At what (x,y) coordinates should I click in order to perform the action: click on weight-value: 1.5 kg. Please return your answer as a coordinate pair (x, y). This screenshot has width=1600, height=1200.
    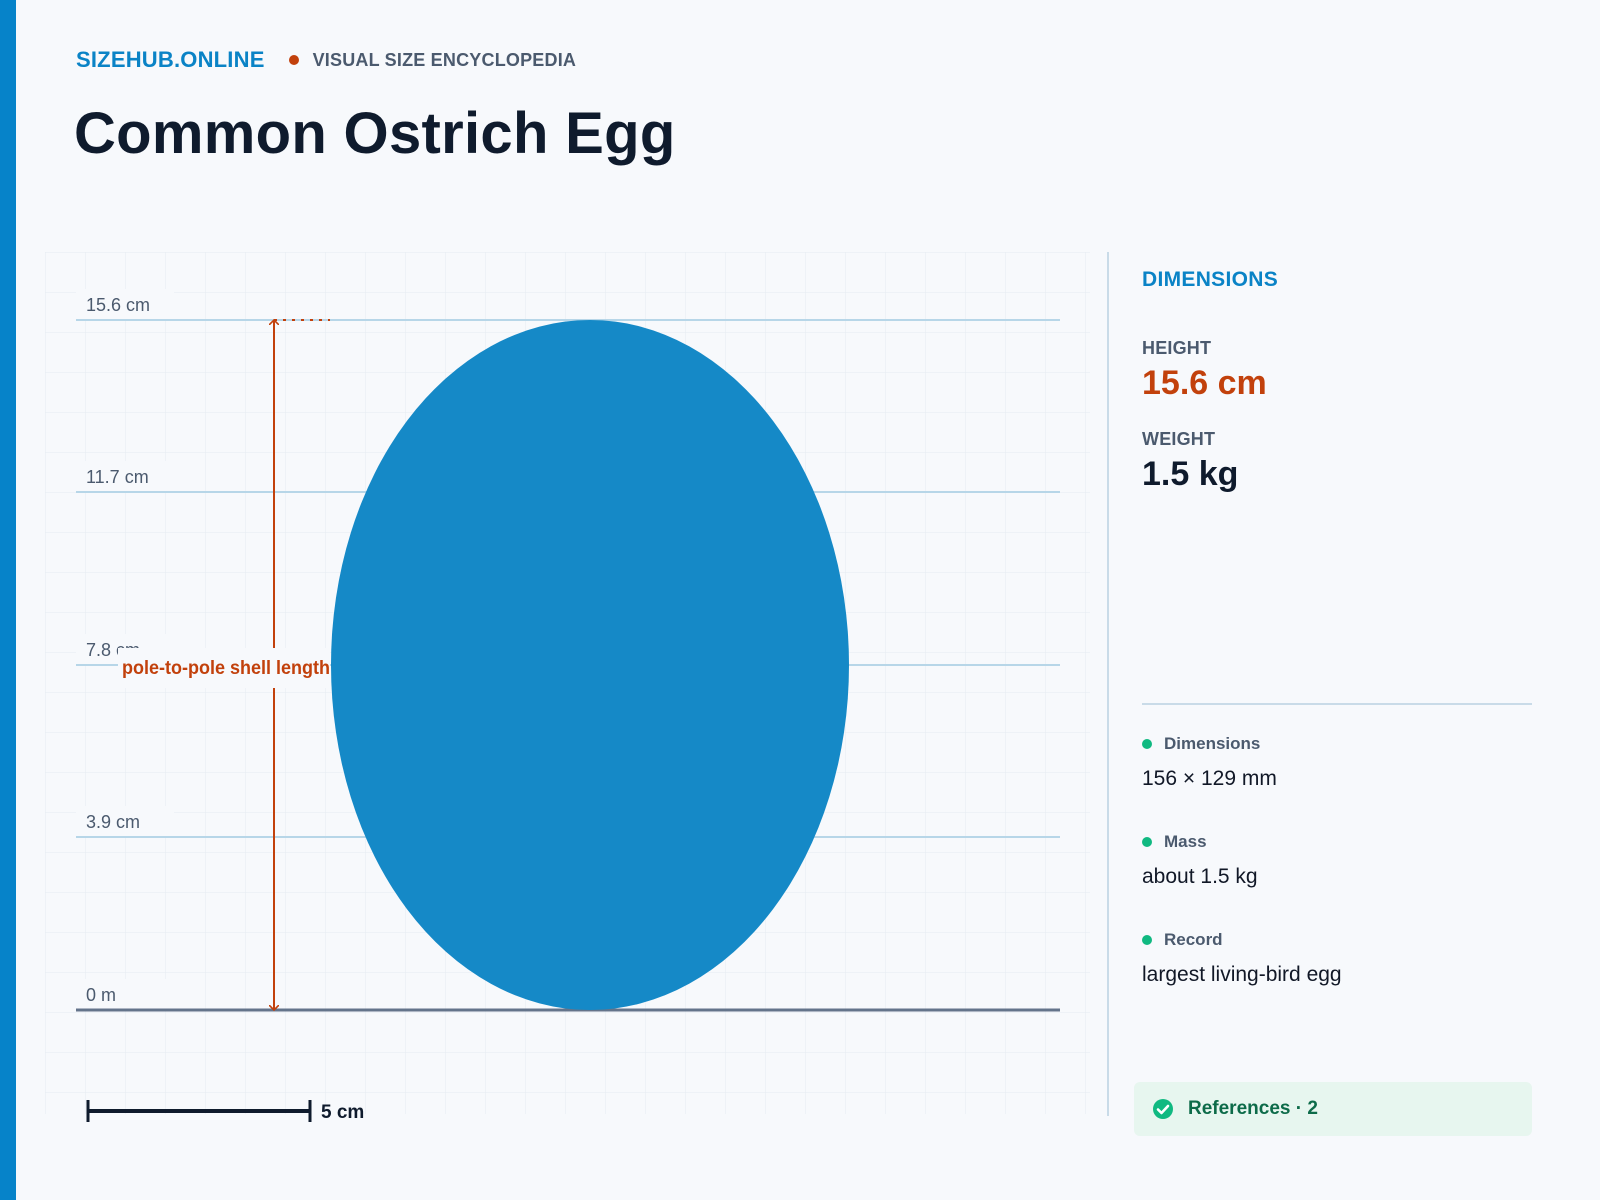
    Looking at the image, I should click on (1190, 474).